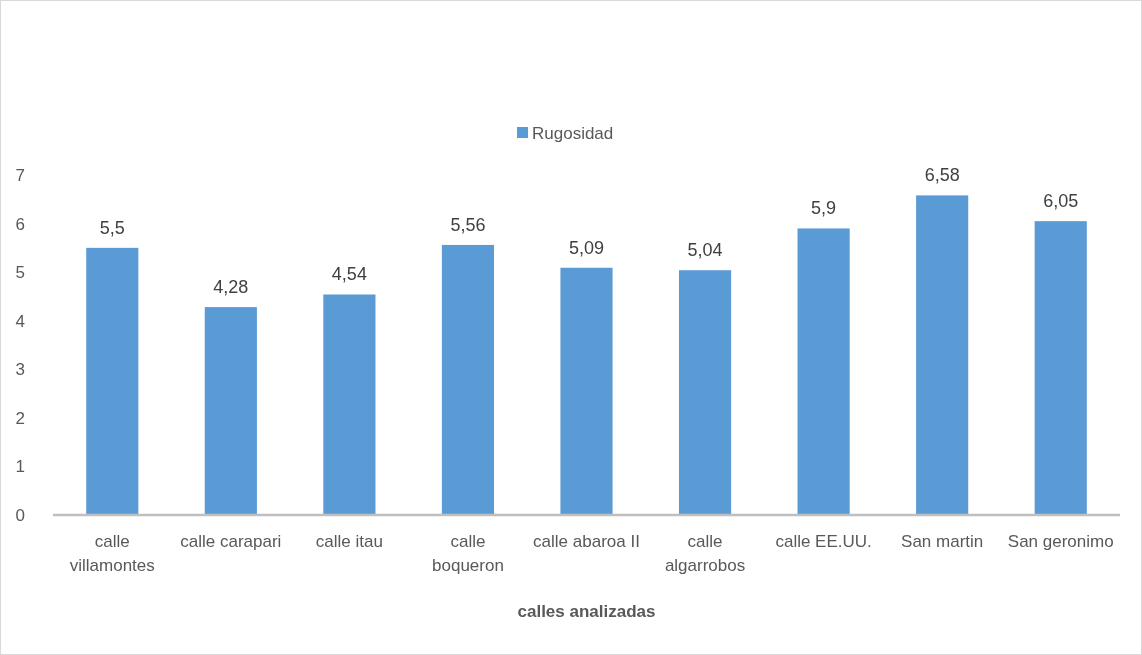 This screenshot has width=1142, height=655. I want to click on x-tick-label: calle villamontes, so click(112, 553).